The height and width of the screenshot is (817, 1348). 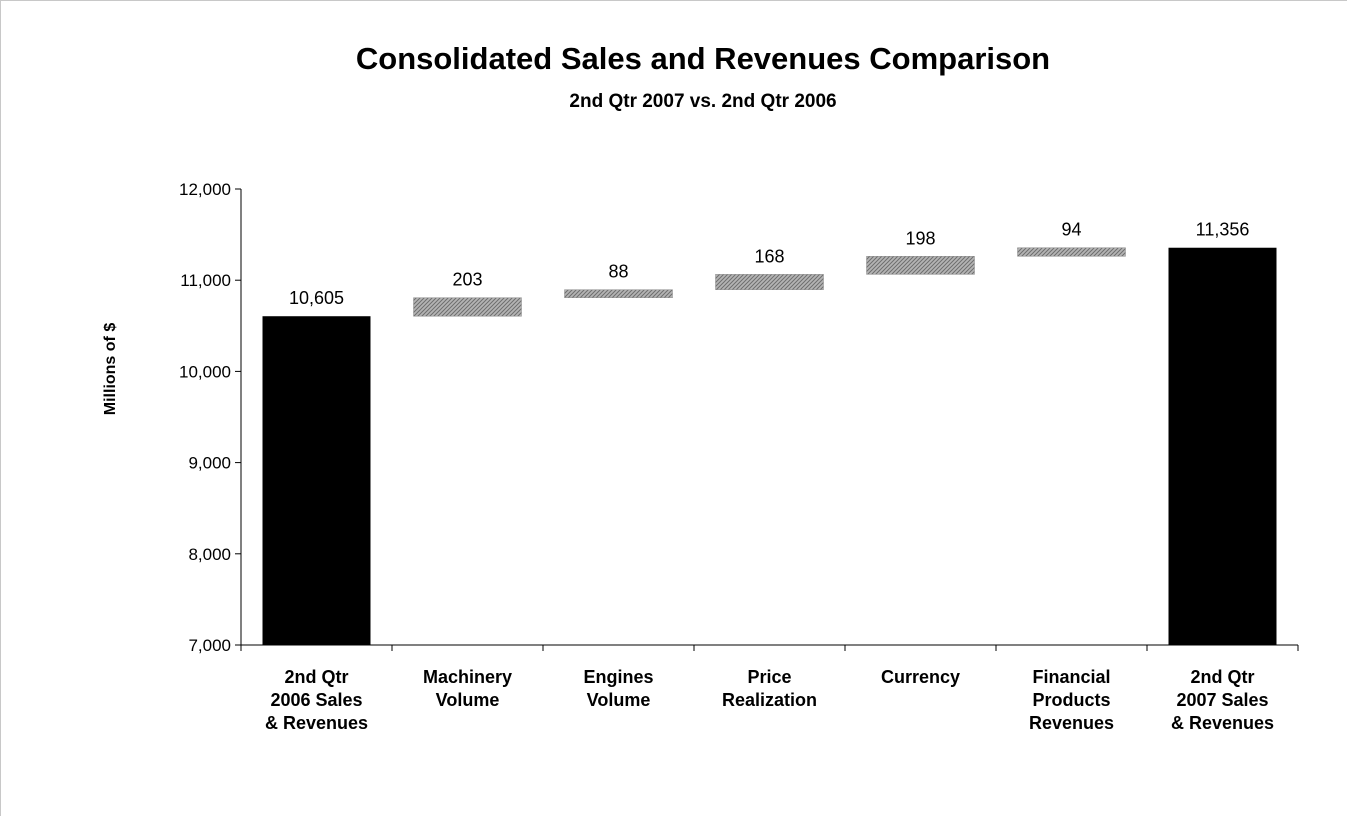 I want to click on category-label-line: Realization, so click(x=769, y=700).